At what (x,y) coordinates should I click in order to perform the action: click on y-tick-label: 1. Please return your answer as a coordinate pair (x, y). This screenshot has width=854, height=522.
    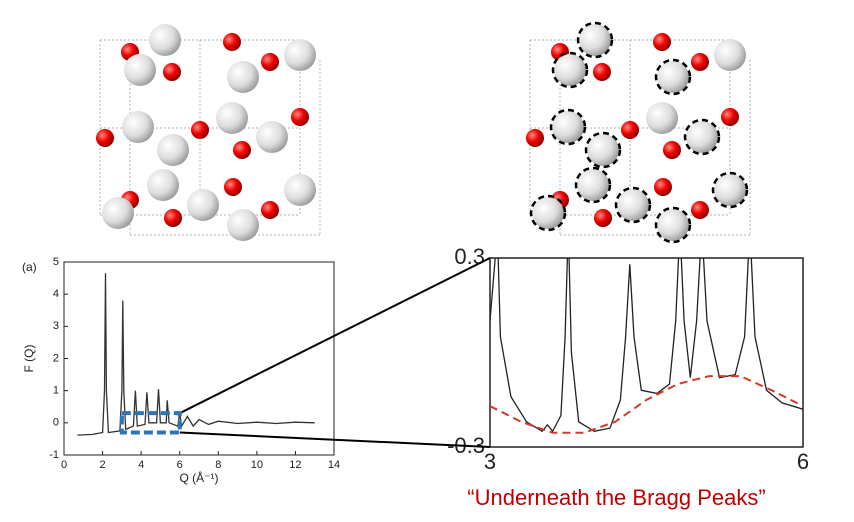
    Looking at the image, I should click on (56, 391).